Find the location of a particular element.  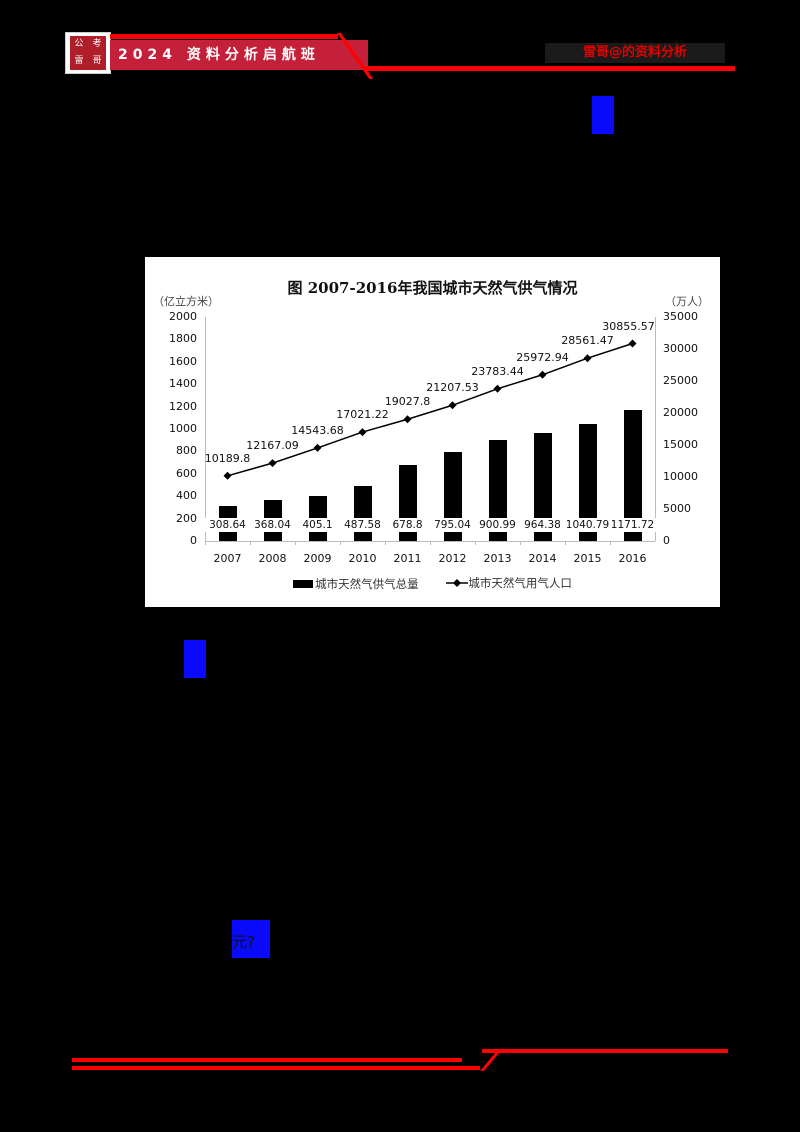

left-axis-tick: 1000 is located at coordinates (183, 428).